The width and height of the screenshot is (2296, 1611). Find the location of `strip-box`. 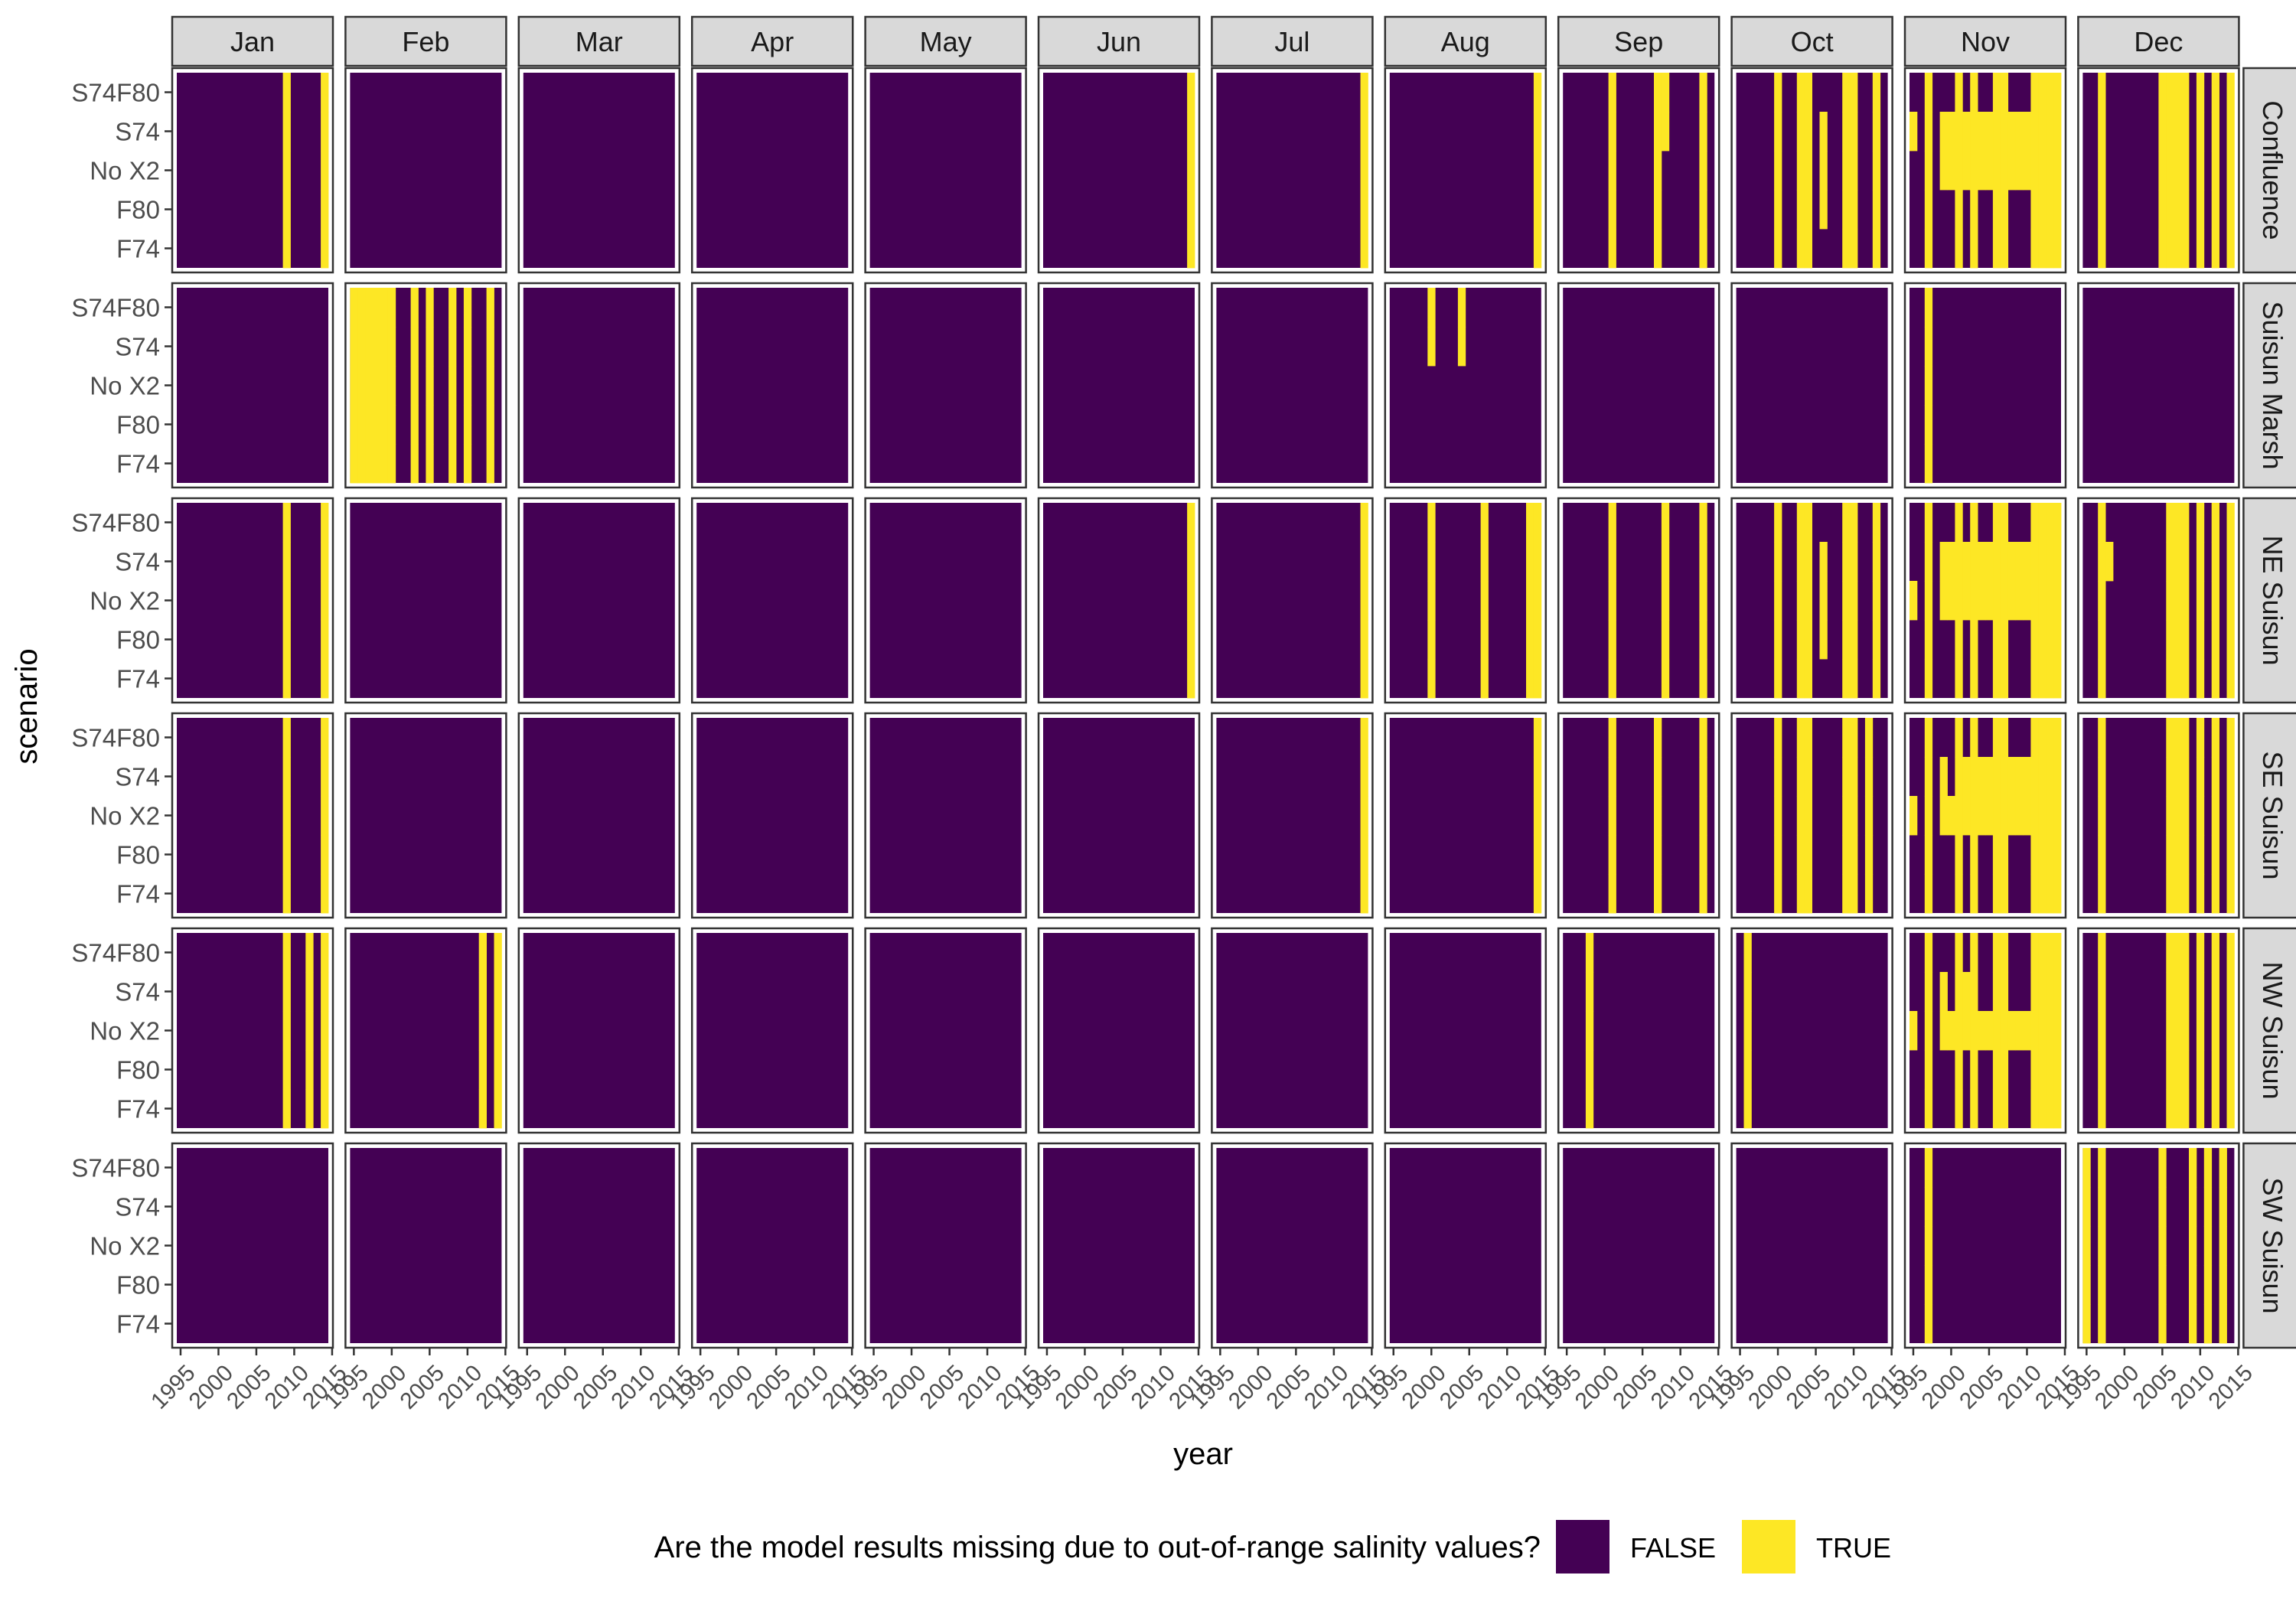

strip-box is located at coordinates (772, 41).